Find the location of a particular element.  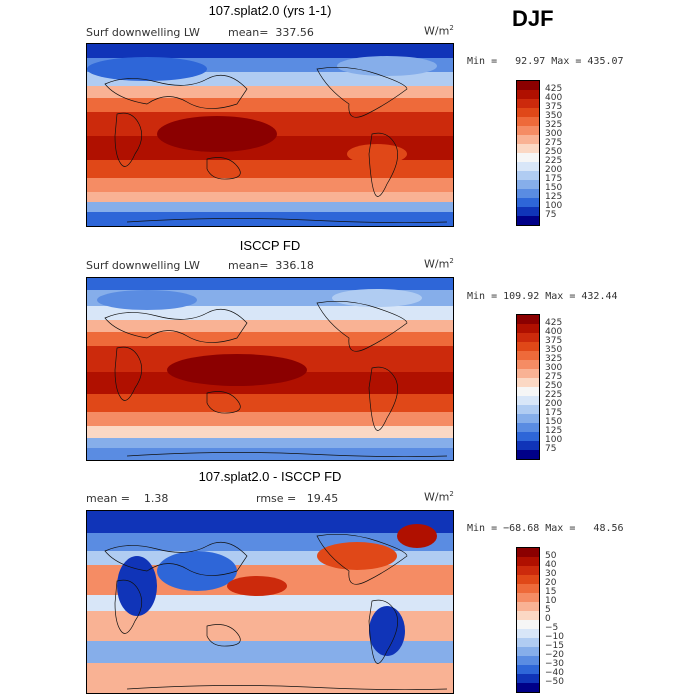

panel-1-variable-label: Surf downwelling LW is located at coordinates (143, 32).